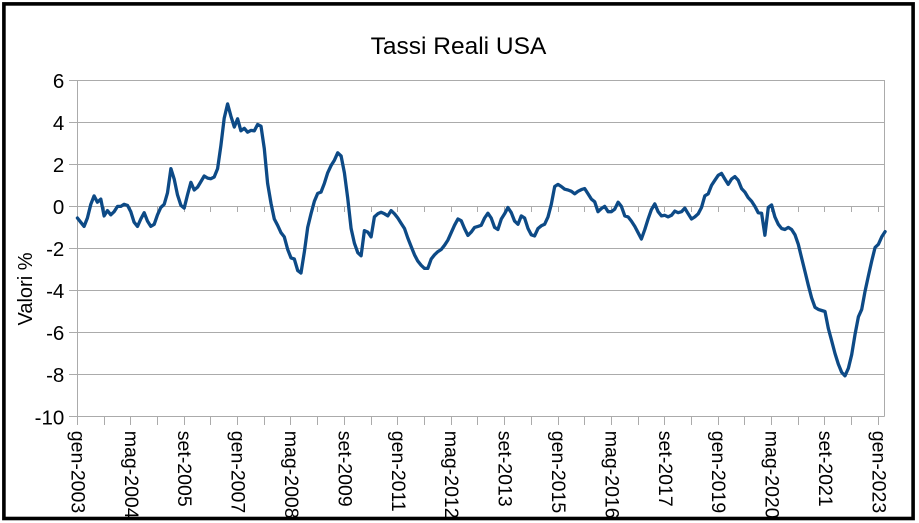 The width and height of the screenshot is (919, 523). Describe the element at coordinates (344, 469) in the screenshot. I see `svg-text: set-2009` at that location.